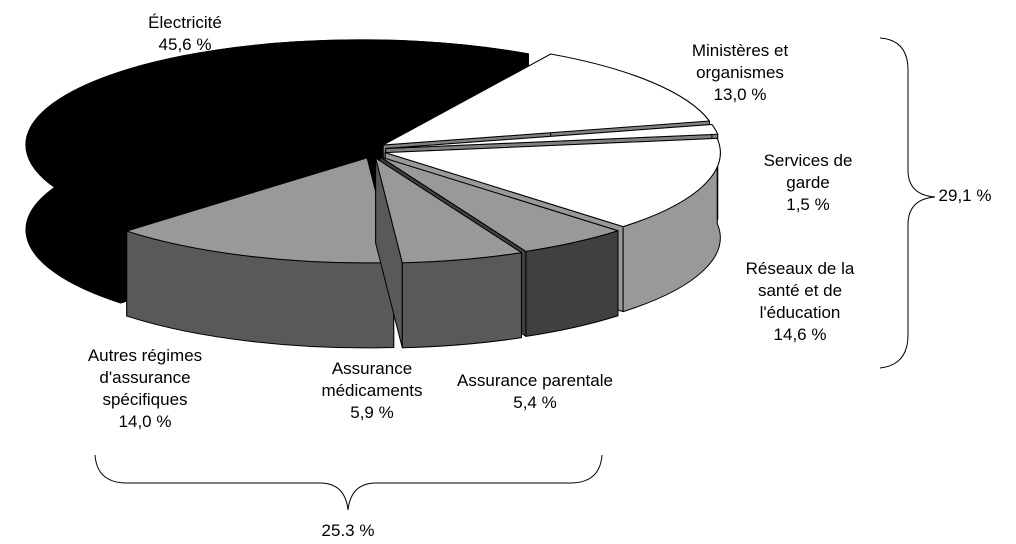 Image resolution: width=1016 pixels, height=544 pixels. What do you see at coordinates (348, 482) in the screenshot?
I see `bottom-brace` at bounding box center [348, 482].